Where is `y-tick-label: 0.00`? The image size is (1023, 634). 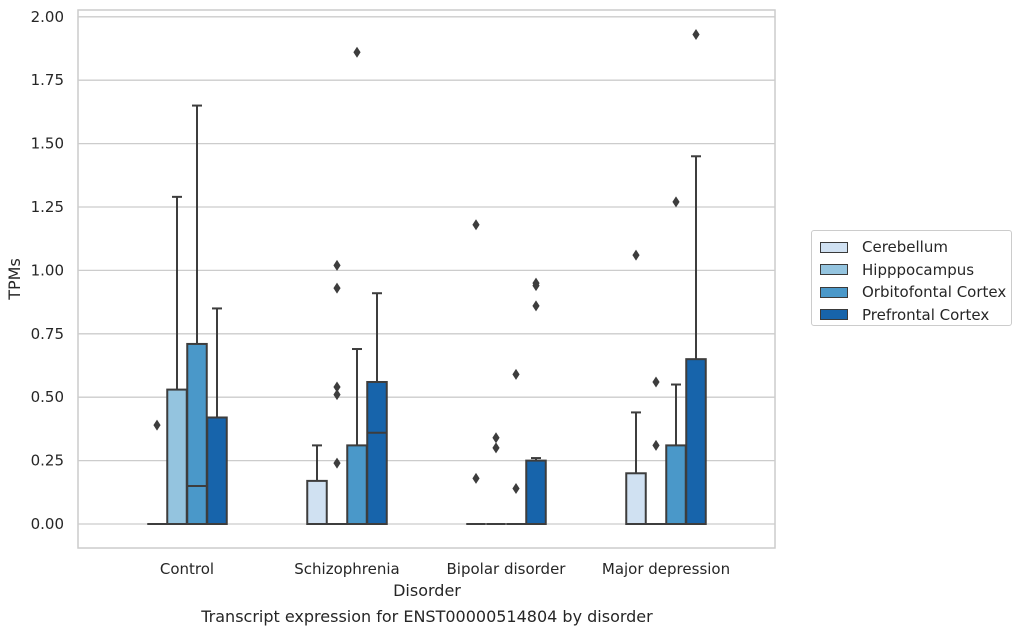
y-tick-label: 0.00 is located at coordinates (47, 524).